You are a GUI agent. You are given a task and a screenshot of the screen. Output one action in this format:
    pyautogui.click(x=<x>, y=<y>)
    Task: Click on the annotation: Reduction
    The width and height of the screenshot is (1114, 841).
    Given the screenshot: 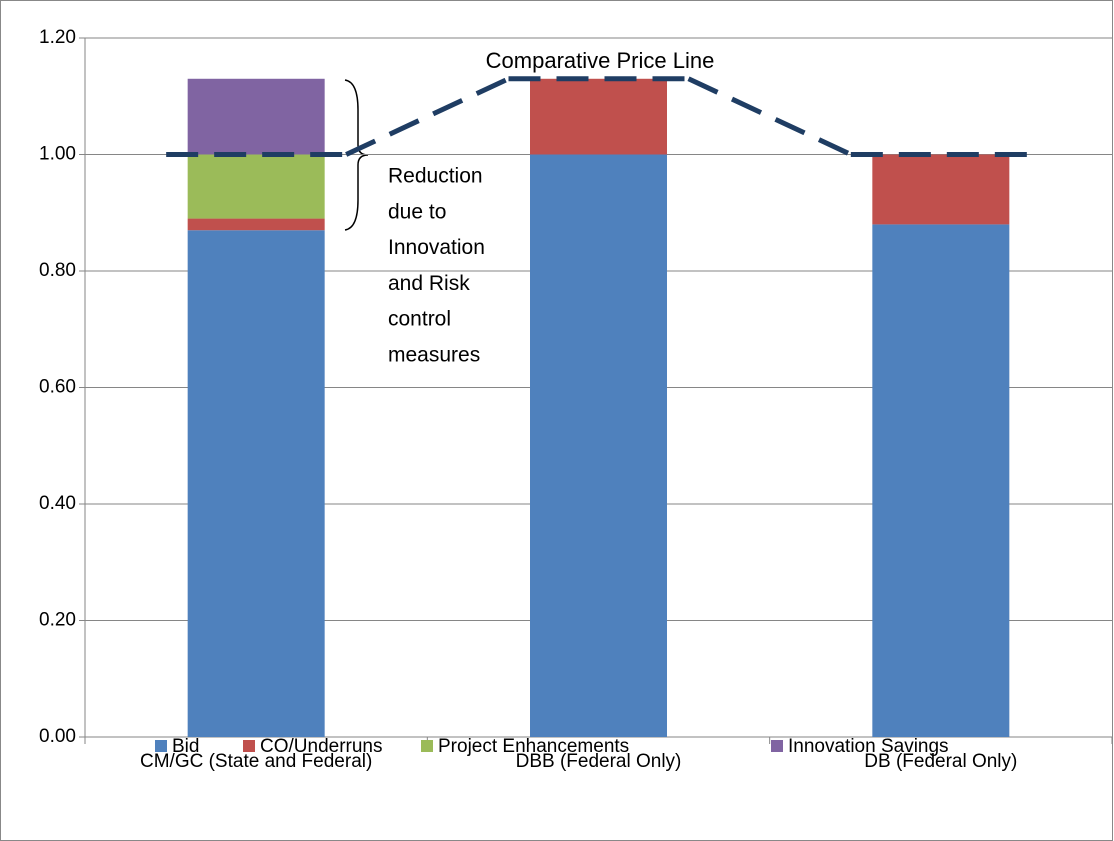 What is the action you would take?
    pyautogui.click(x=435, y=176)
    